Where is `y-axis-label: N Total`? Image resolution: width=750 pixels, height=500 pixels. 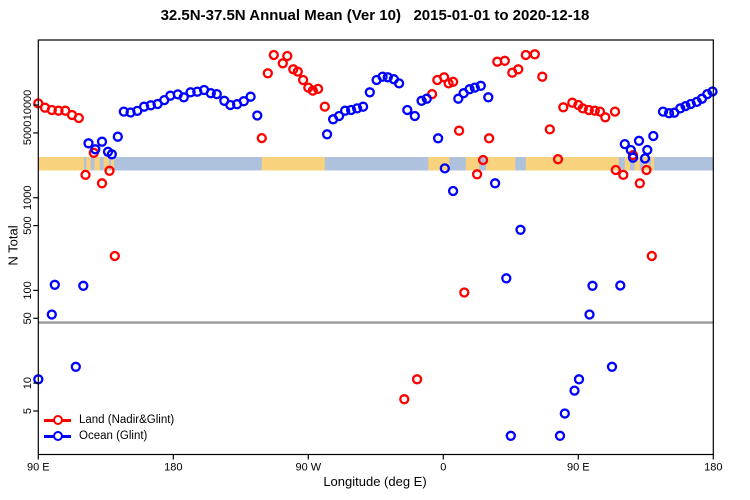
y-axis-label: N Total is located at coordinates (13, 245).